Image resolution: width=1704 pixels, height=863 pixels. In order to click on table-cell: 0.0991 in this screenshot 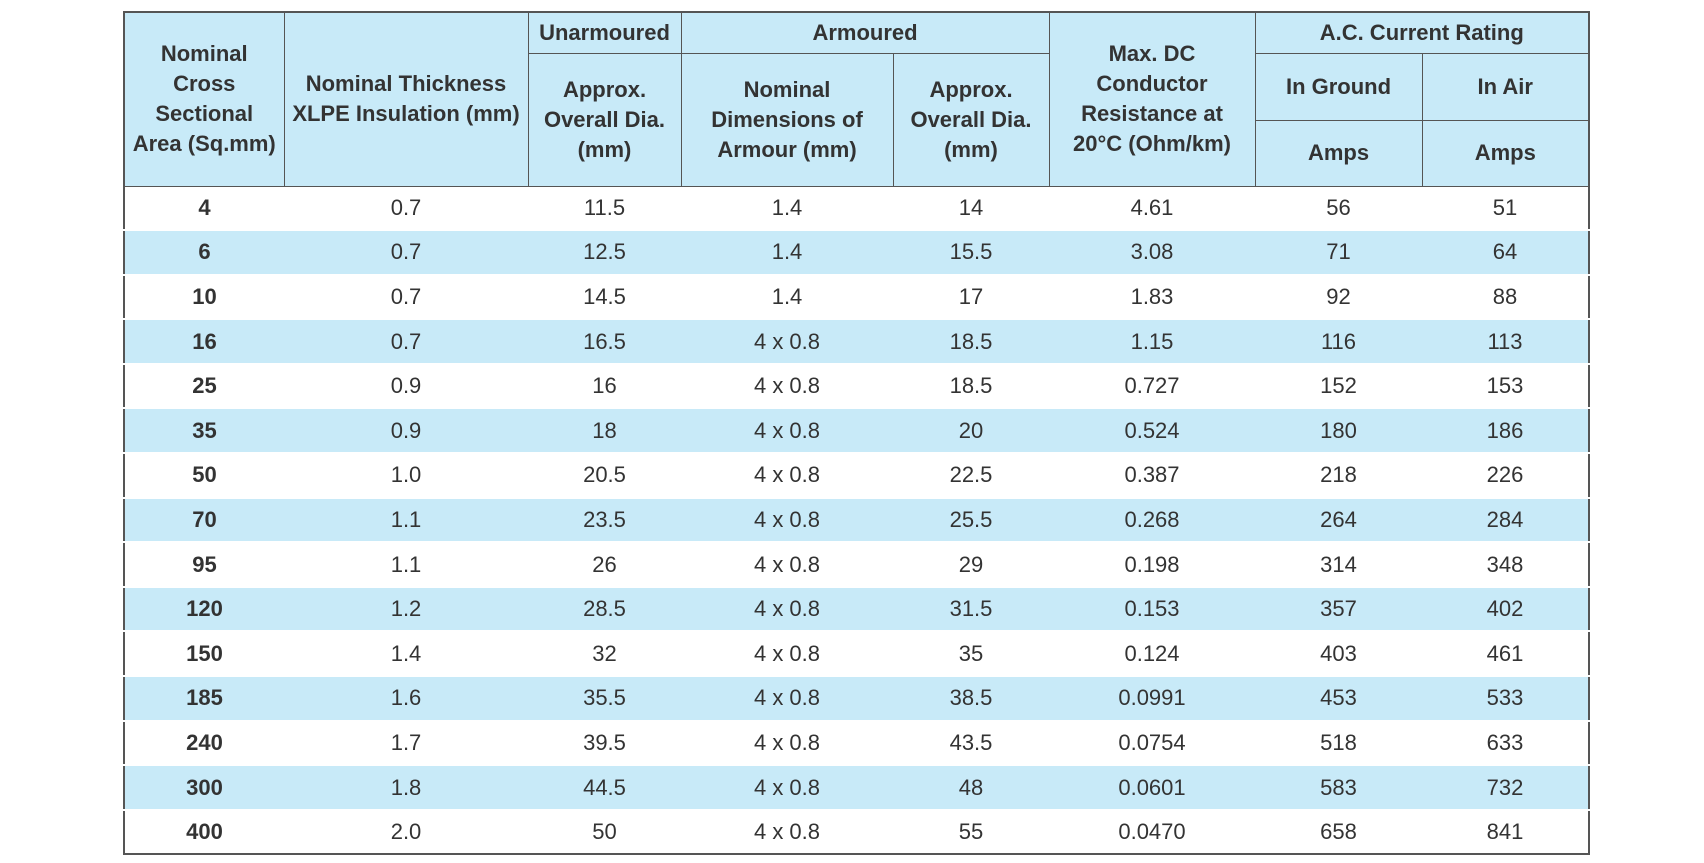, I will do `click(1152, 698)`.